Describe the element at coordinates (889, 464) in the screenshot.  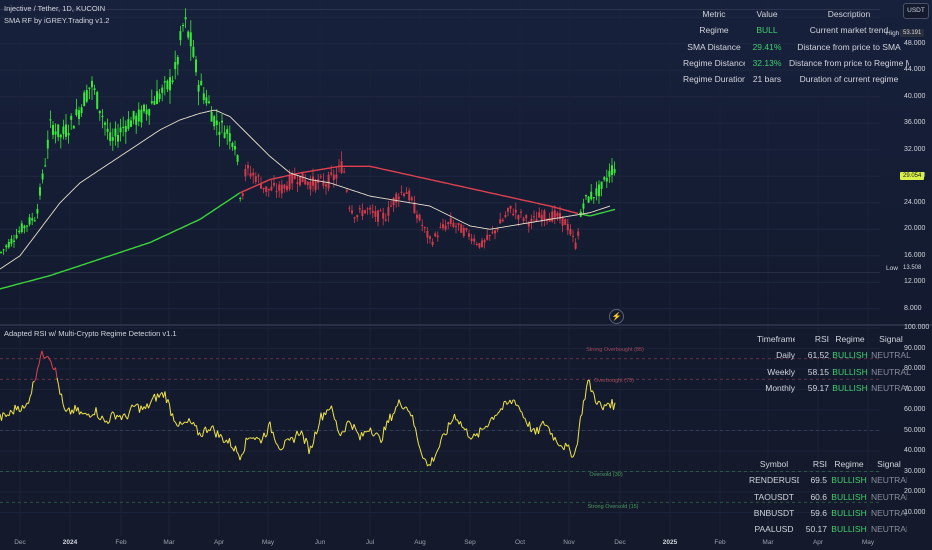
I see `header-signal: Signal` at that location.